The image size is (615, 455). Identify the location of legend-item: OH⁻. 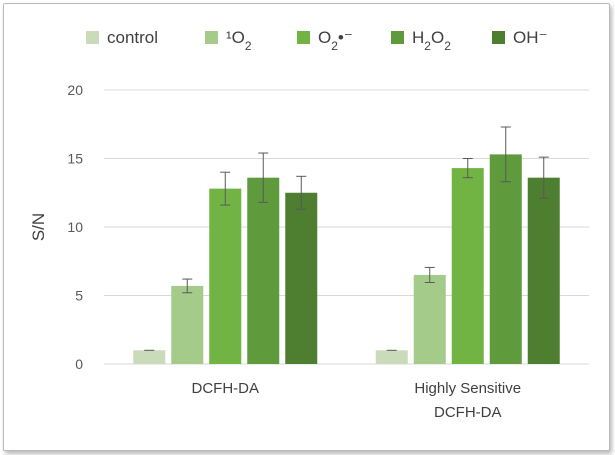
(519, 37).